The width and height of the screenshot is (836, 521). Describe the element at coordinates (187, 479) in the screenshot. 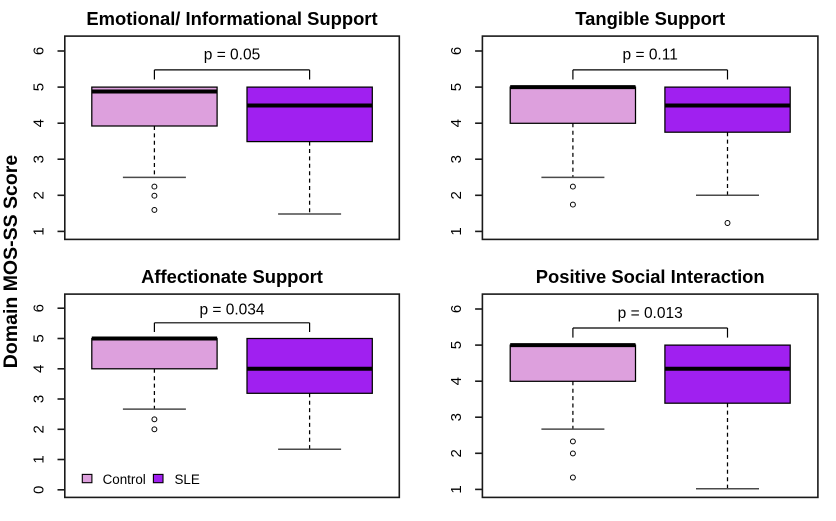

I see `svg-text: SLE` at that location.